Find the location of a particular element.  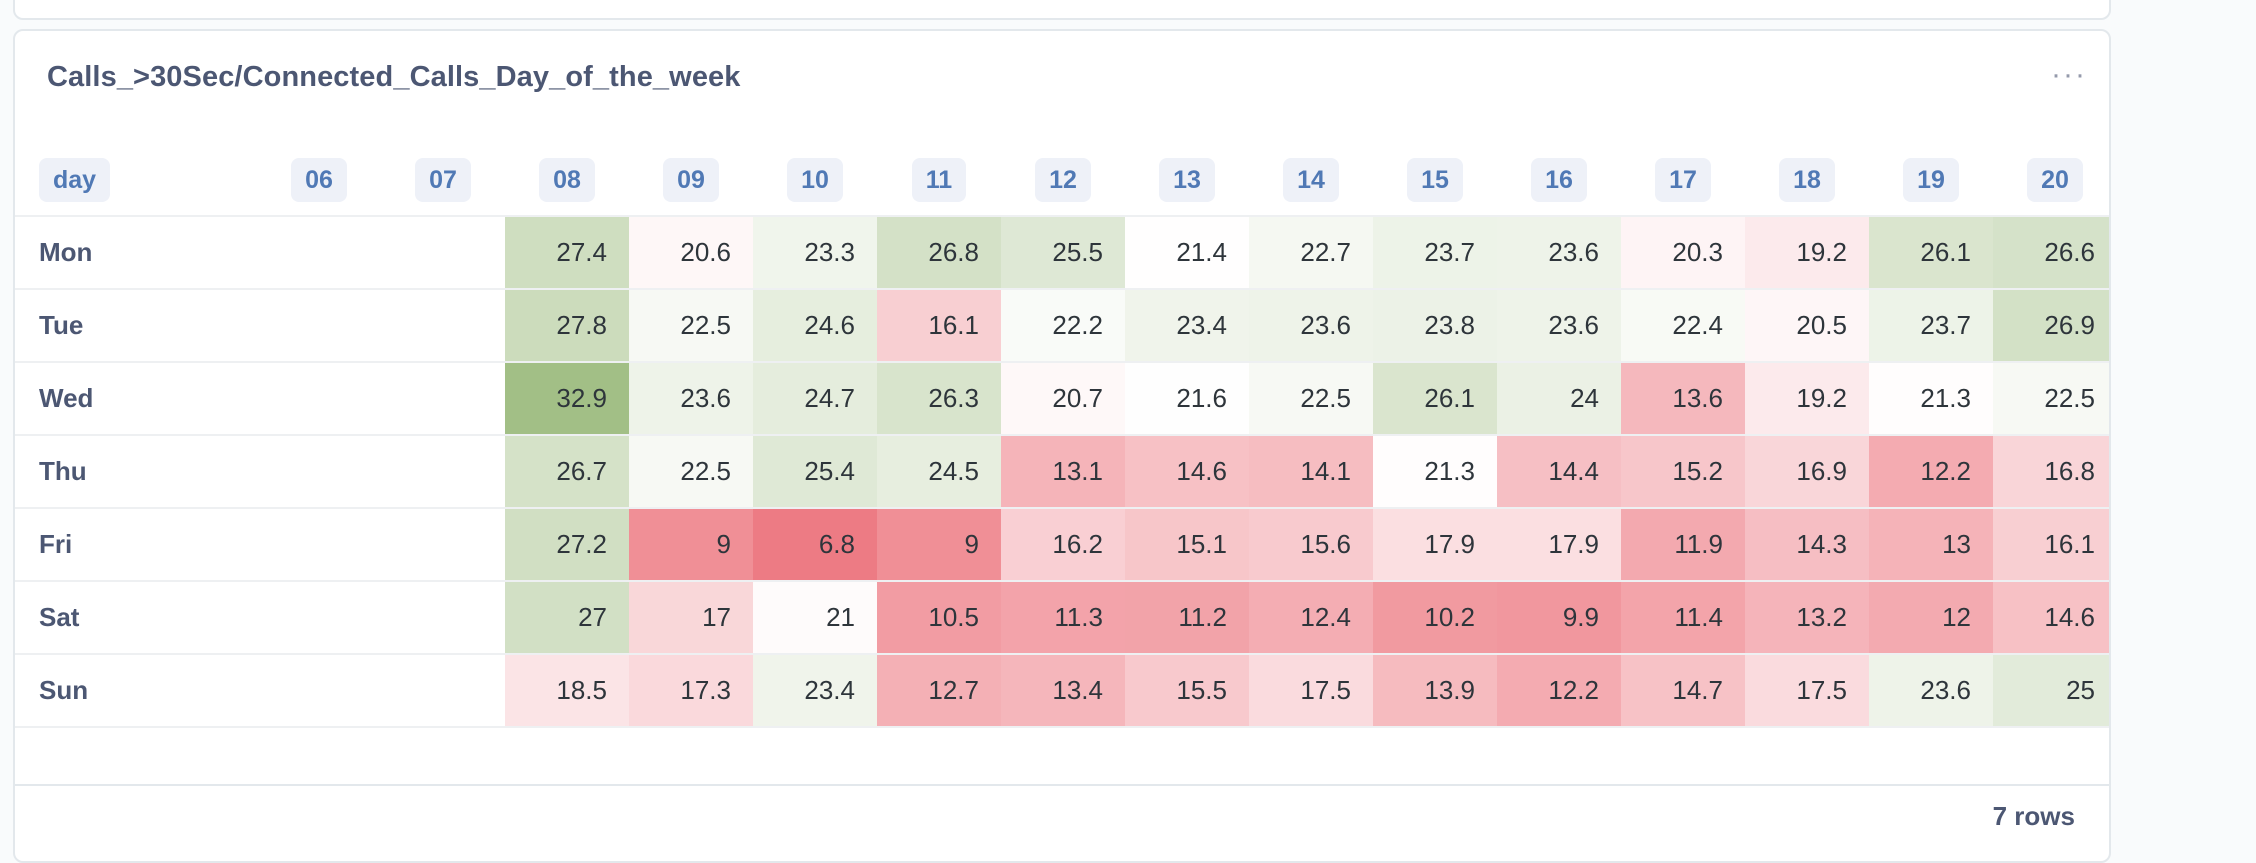

heat-cell: 14.4 is located at coordinates (1559, 471).